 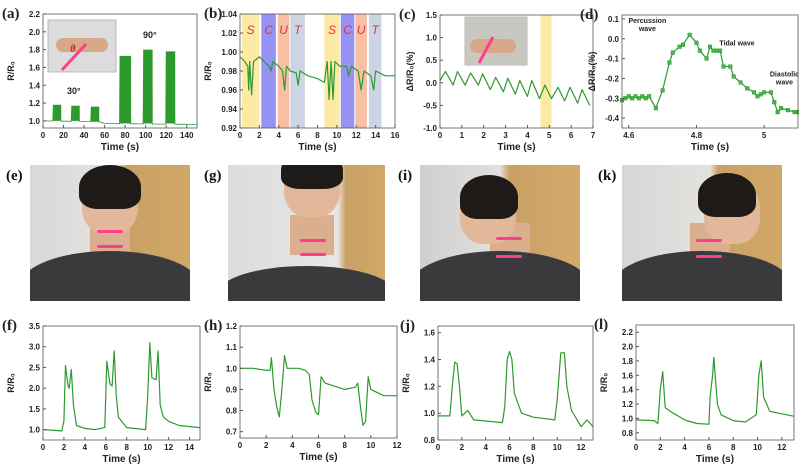 What do you see at coordinates (229, 14) in the screenshot?
I see `y-tick-label: 1.04` at bounding box center [229, 14].